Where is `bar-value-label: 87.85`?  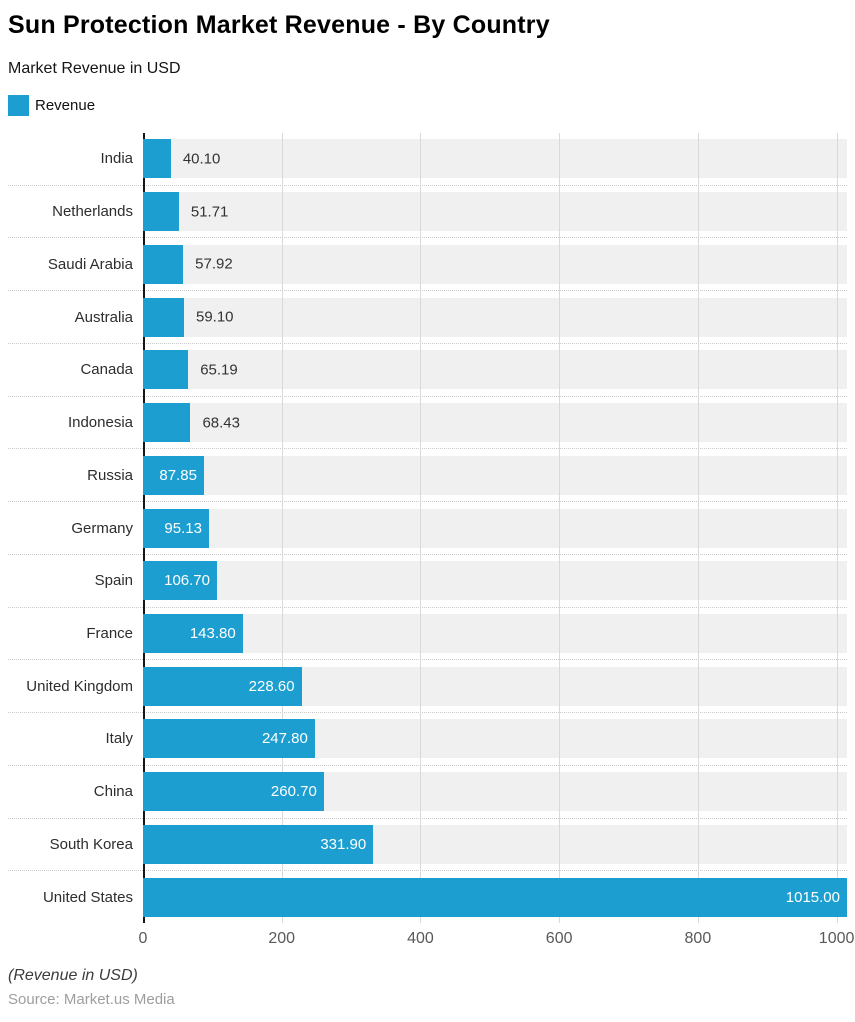 bar-value-label: 87.85 is located at coordinates (178, 475).